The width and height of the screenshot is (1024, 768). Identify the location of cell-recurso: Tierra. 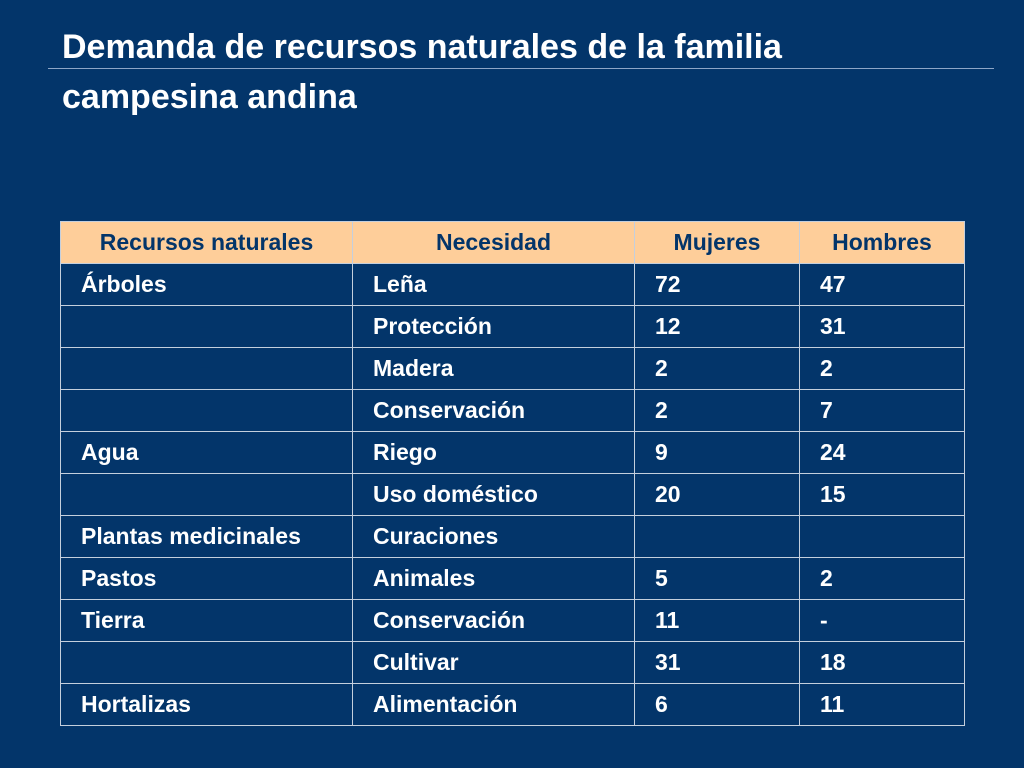
(206, 620).